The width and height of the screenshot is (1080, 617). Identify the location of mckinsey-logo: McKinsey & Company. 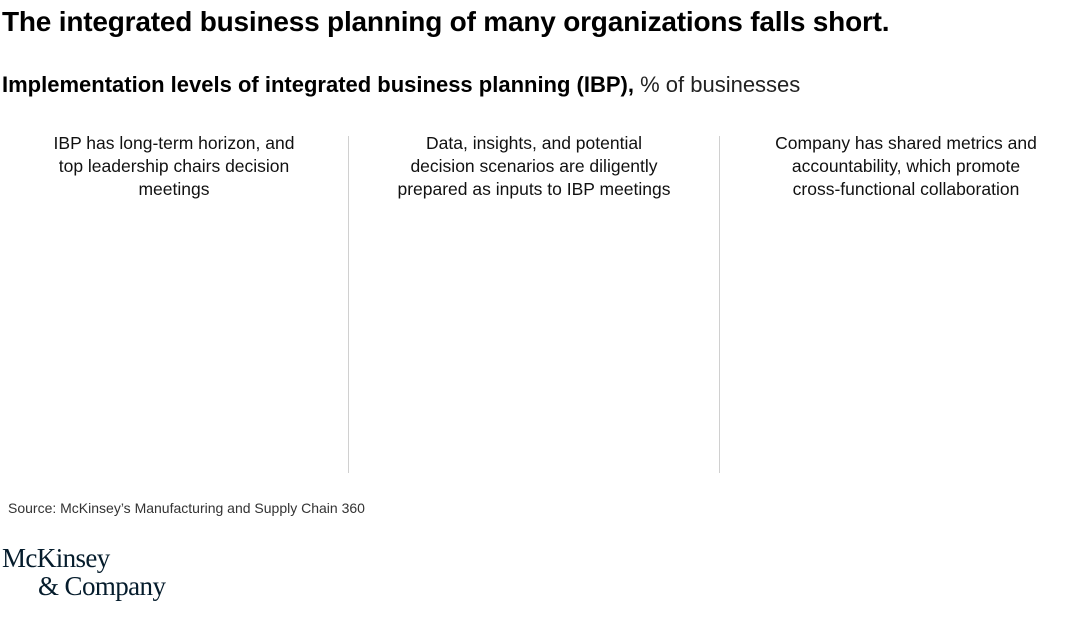
(92, 574).